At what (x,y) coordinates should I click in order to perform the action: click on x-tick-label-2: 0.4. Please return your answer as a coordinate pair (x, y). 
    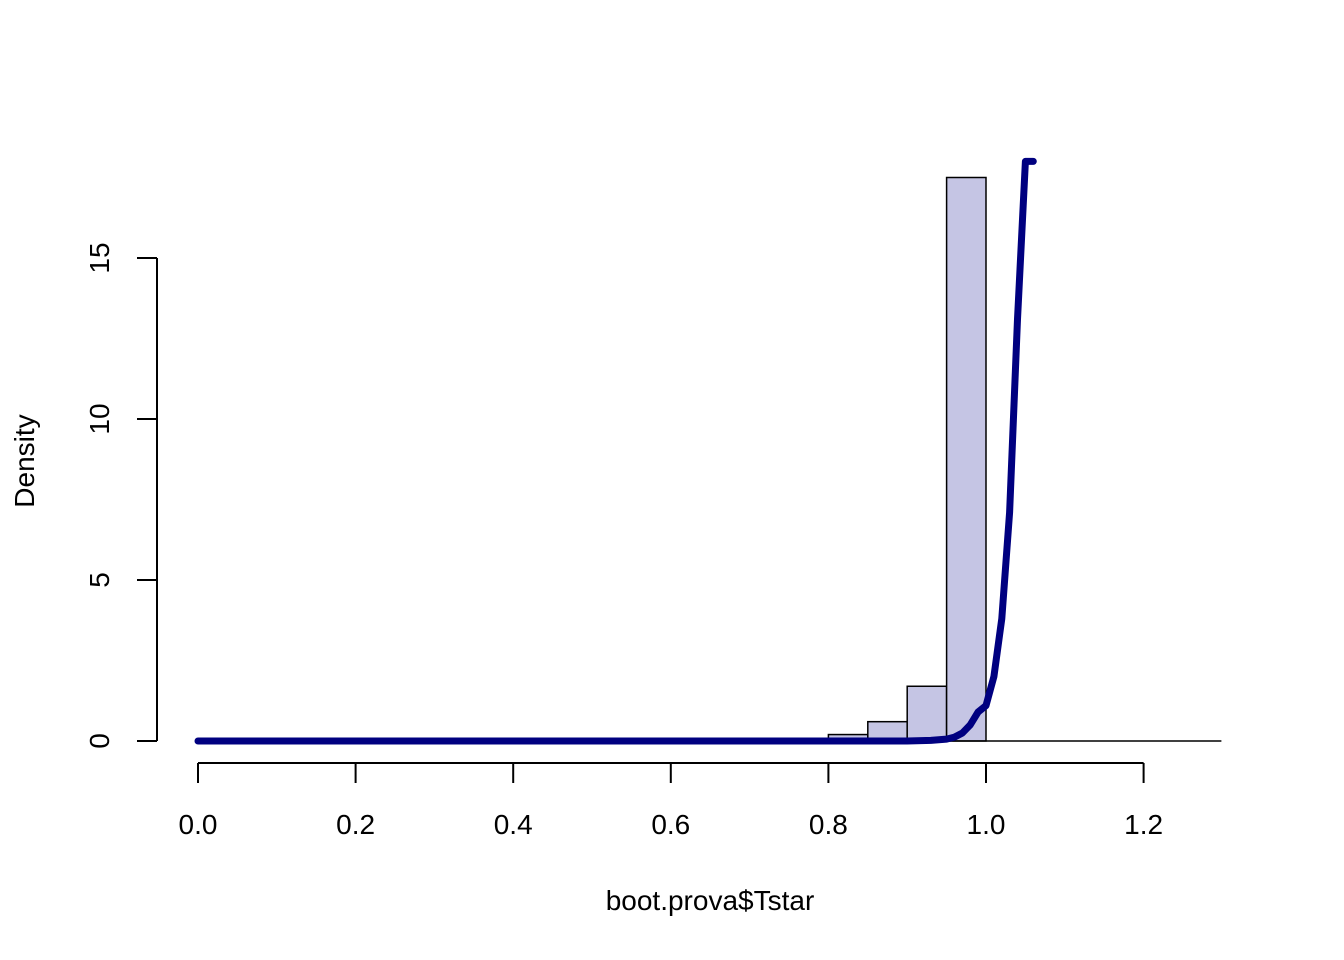
    Looking at the image, I should click on (513, 824).